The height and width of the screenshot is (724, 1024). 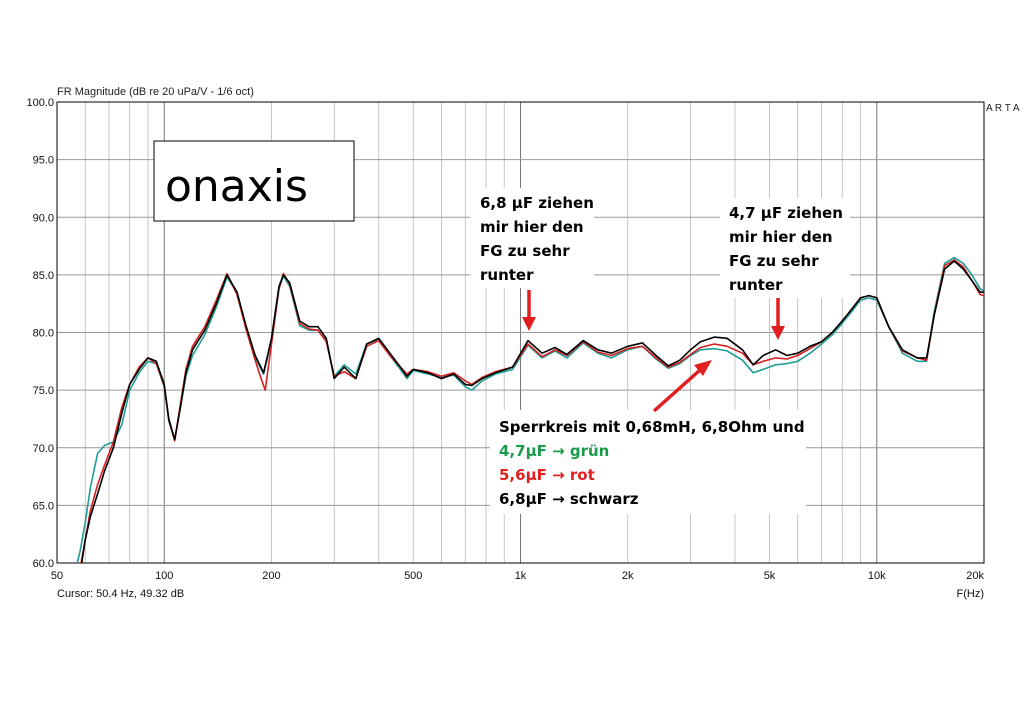 I want to click on arta-watermark: A R T A, so click(x=1003, y=108).